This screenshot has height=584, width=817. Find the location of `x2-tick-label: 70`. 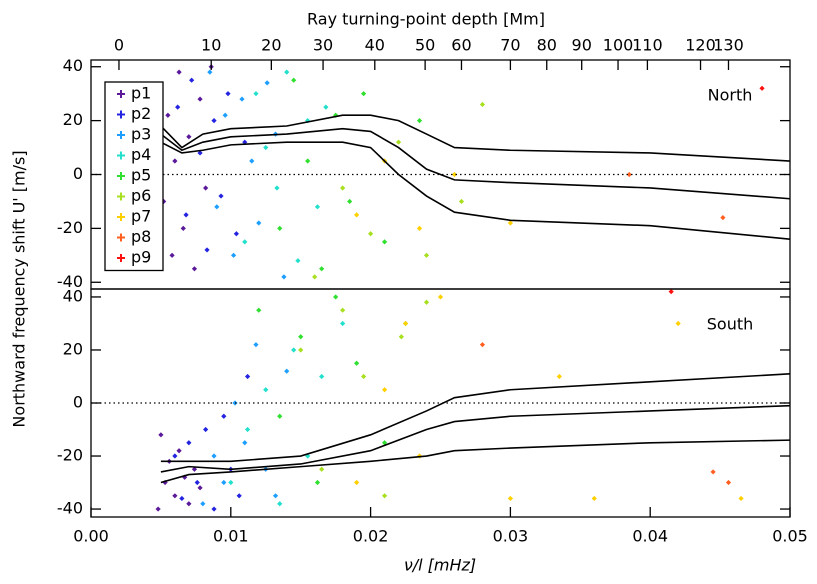

x2-tick-label: 70 is located at coordinates (510, 45).